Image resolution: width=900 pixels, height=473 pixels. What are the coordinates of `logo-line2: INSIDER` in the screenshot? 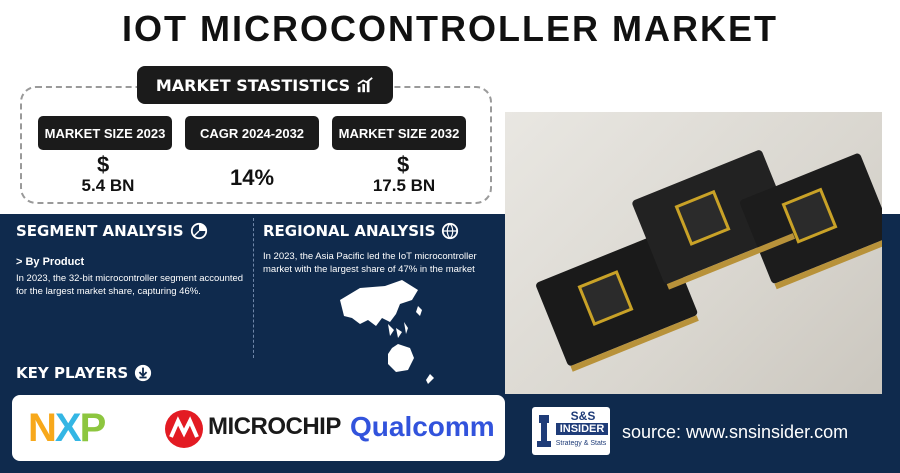 It's located at (582, 429).